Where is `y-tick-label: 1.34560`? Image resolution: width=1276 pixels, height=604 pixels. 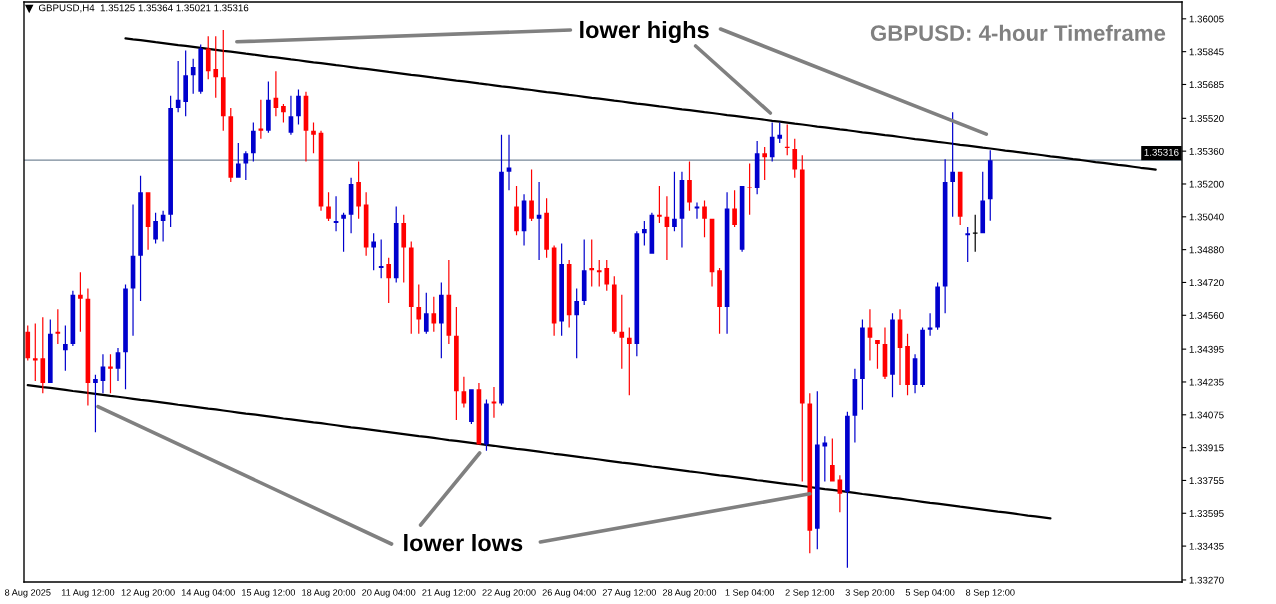
y-tick-label: 1.34560 is located at coordinates (1206, 315).